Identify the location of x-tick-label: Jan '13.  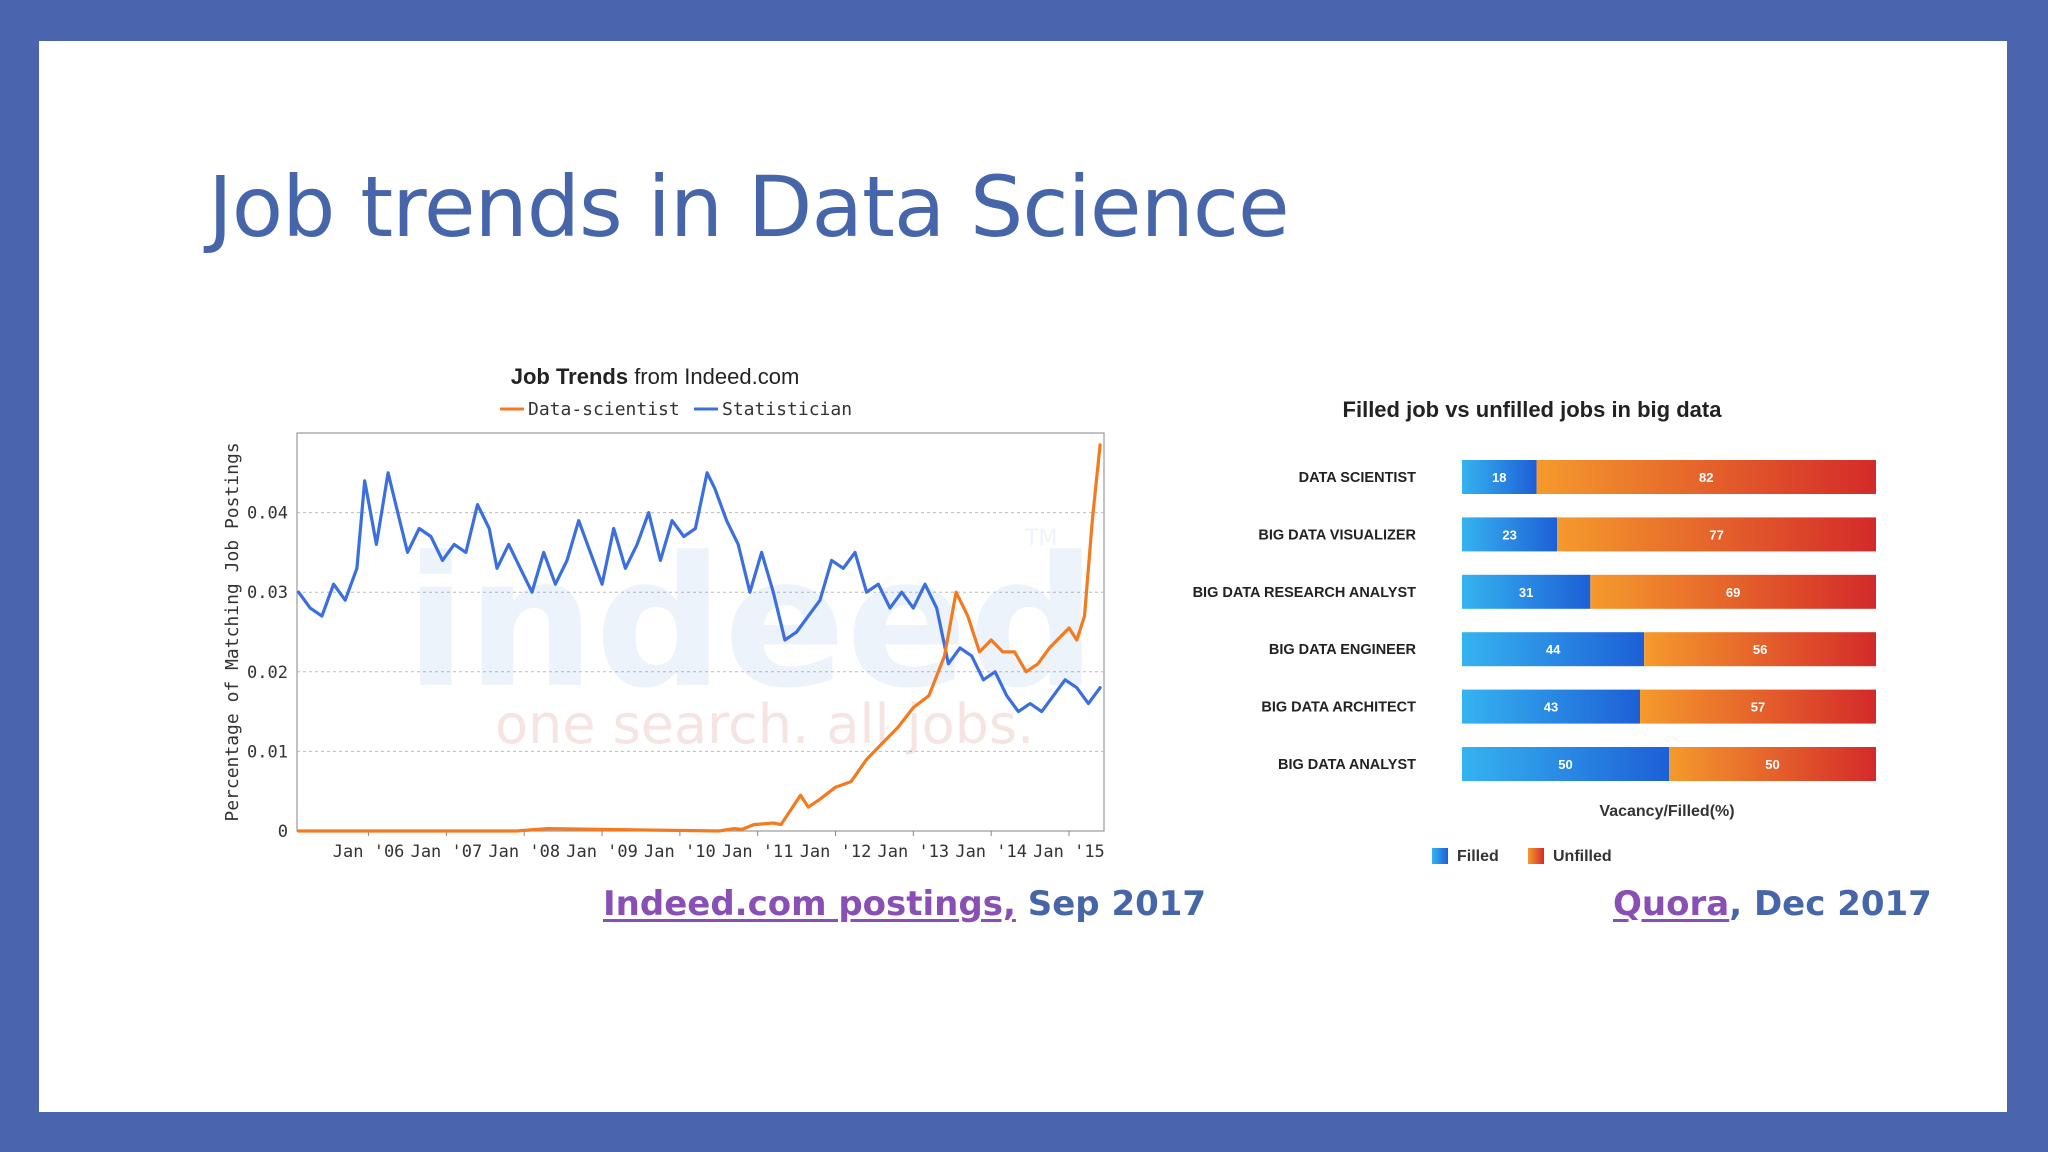
(914, 852).